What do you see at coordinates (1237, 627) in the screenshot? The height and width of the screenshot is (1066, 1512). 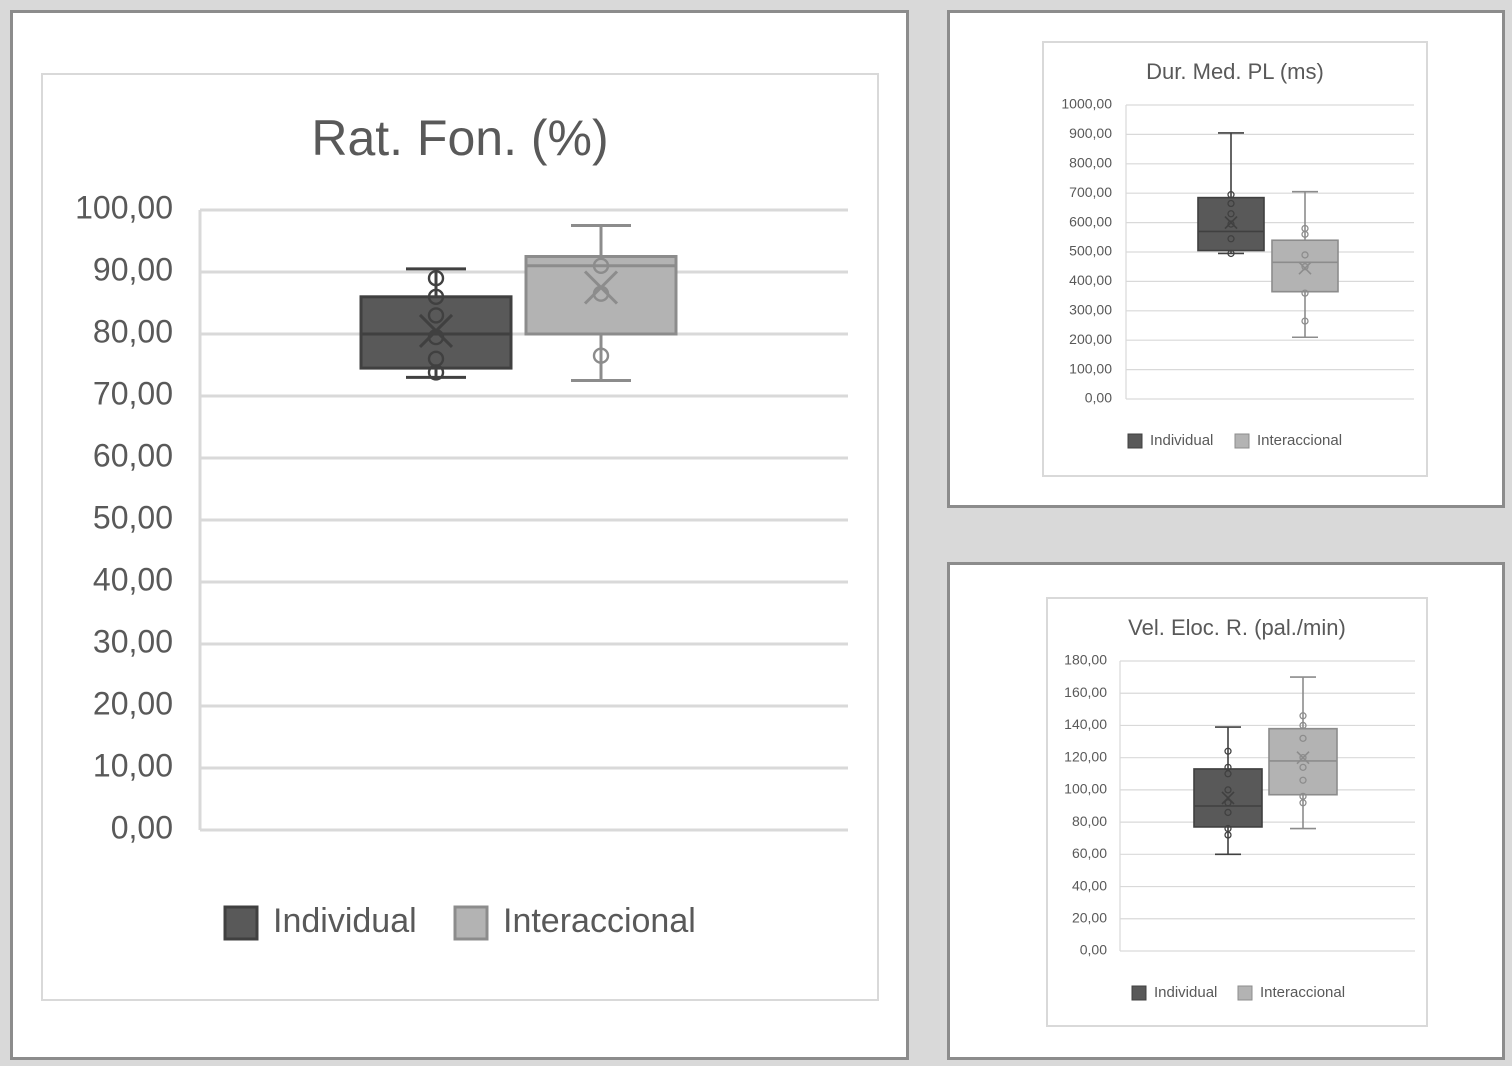 I see `chart-title: Vel. Eloc. R. (pal./min)` at bounding box center [1237, 627].